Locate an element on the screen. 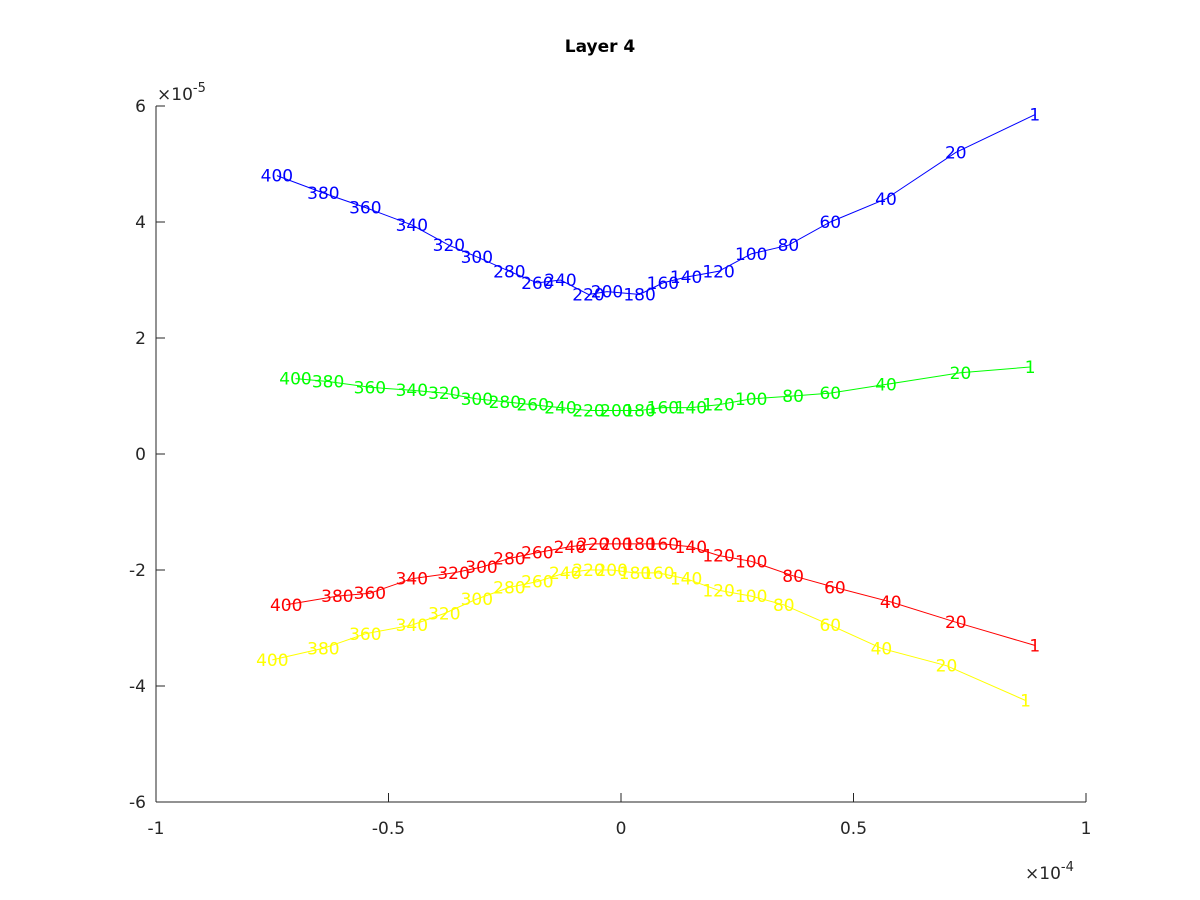  x-tick-label: -0.5 is located at coordinates (388, 829).